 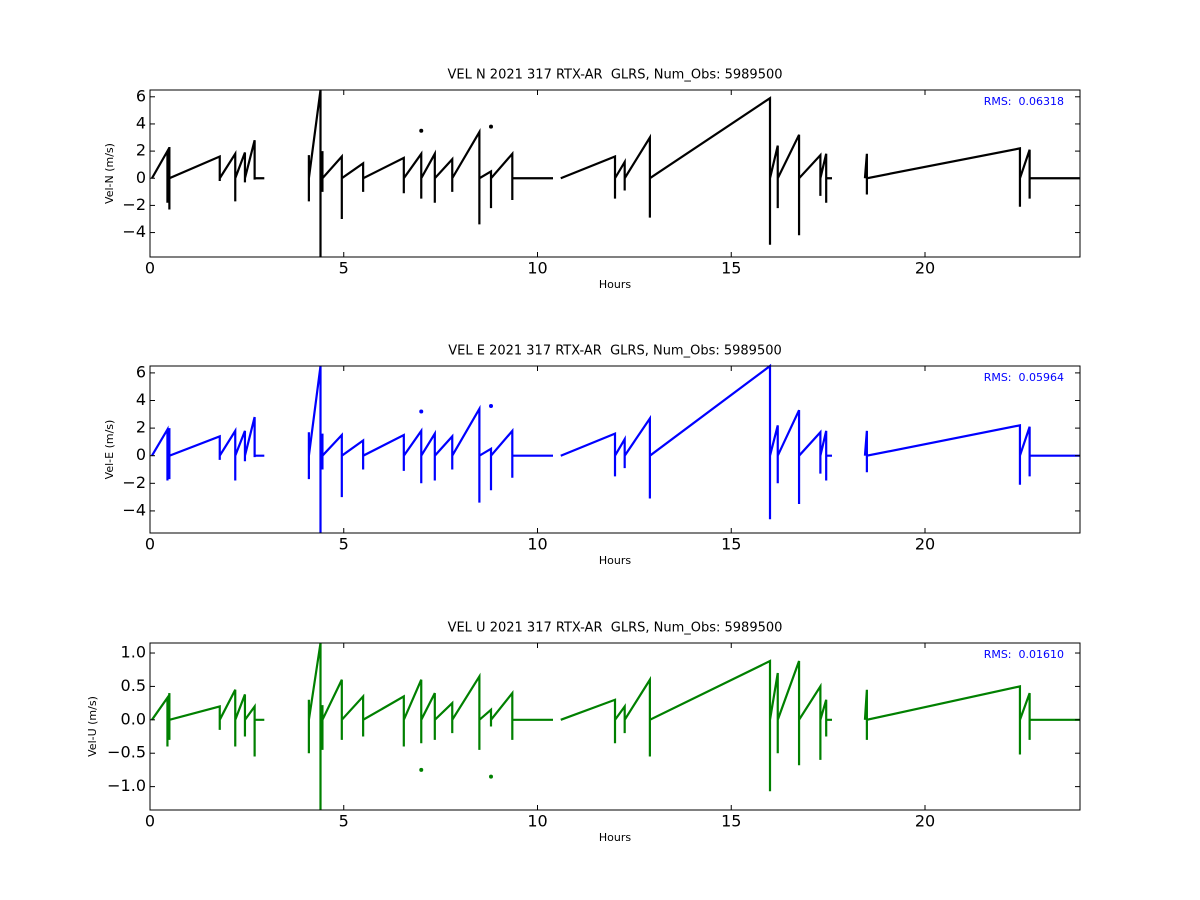 I want to click on rms-annotation: RMS: 0.05964, so click(x=1024, y=377).